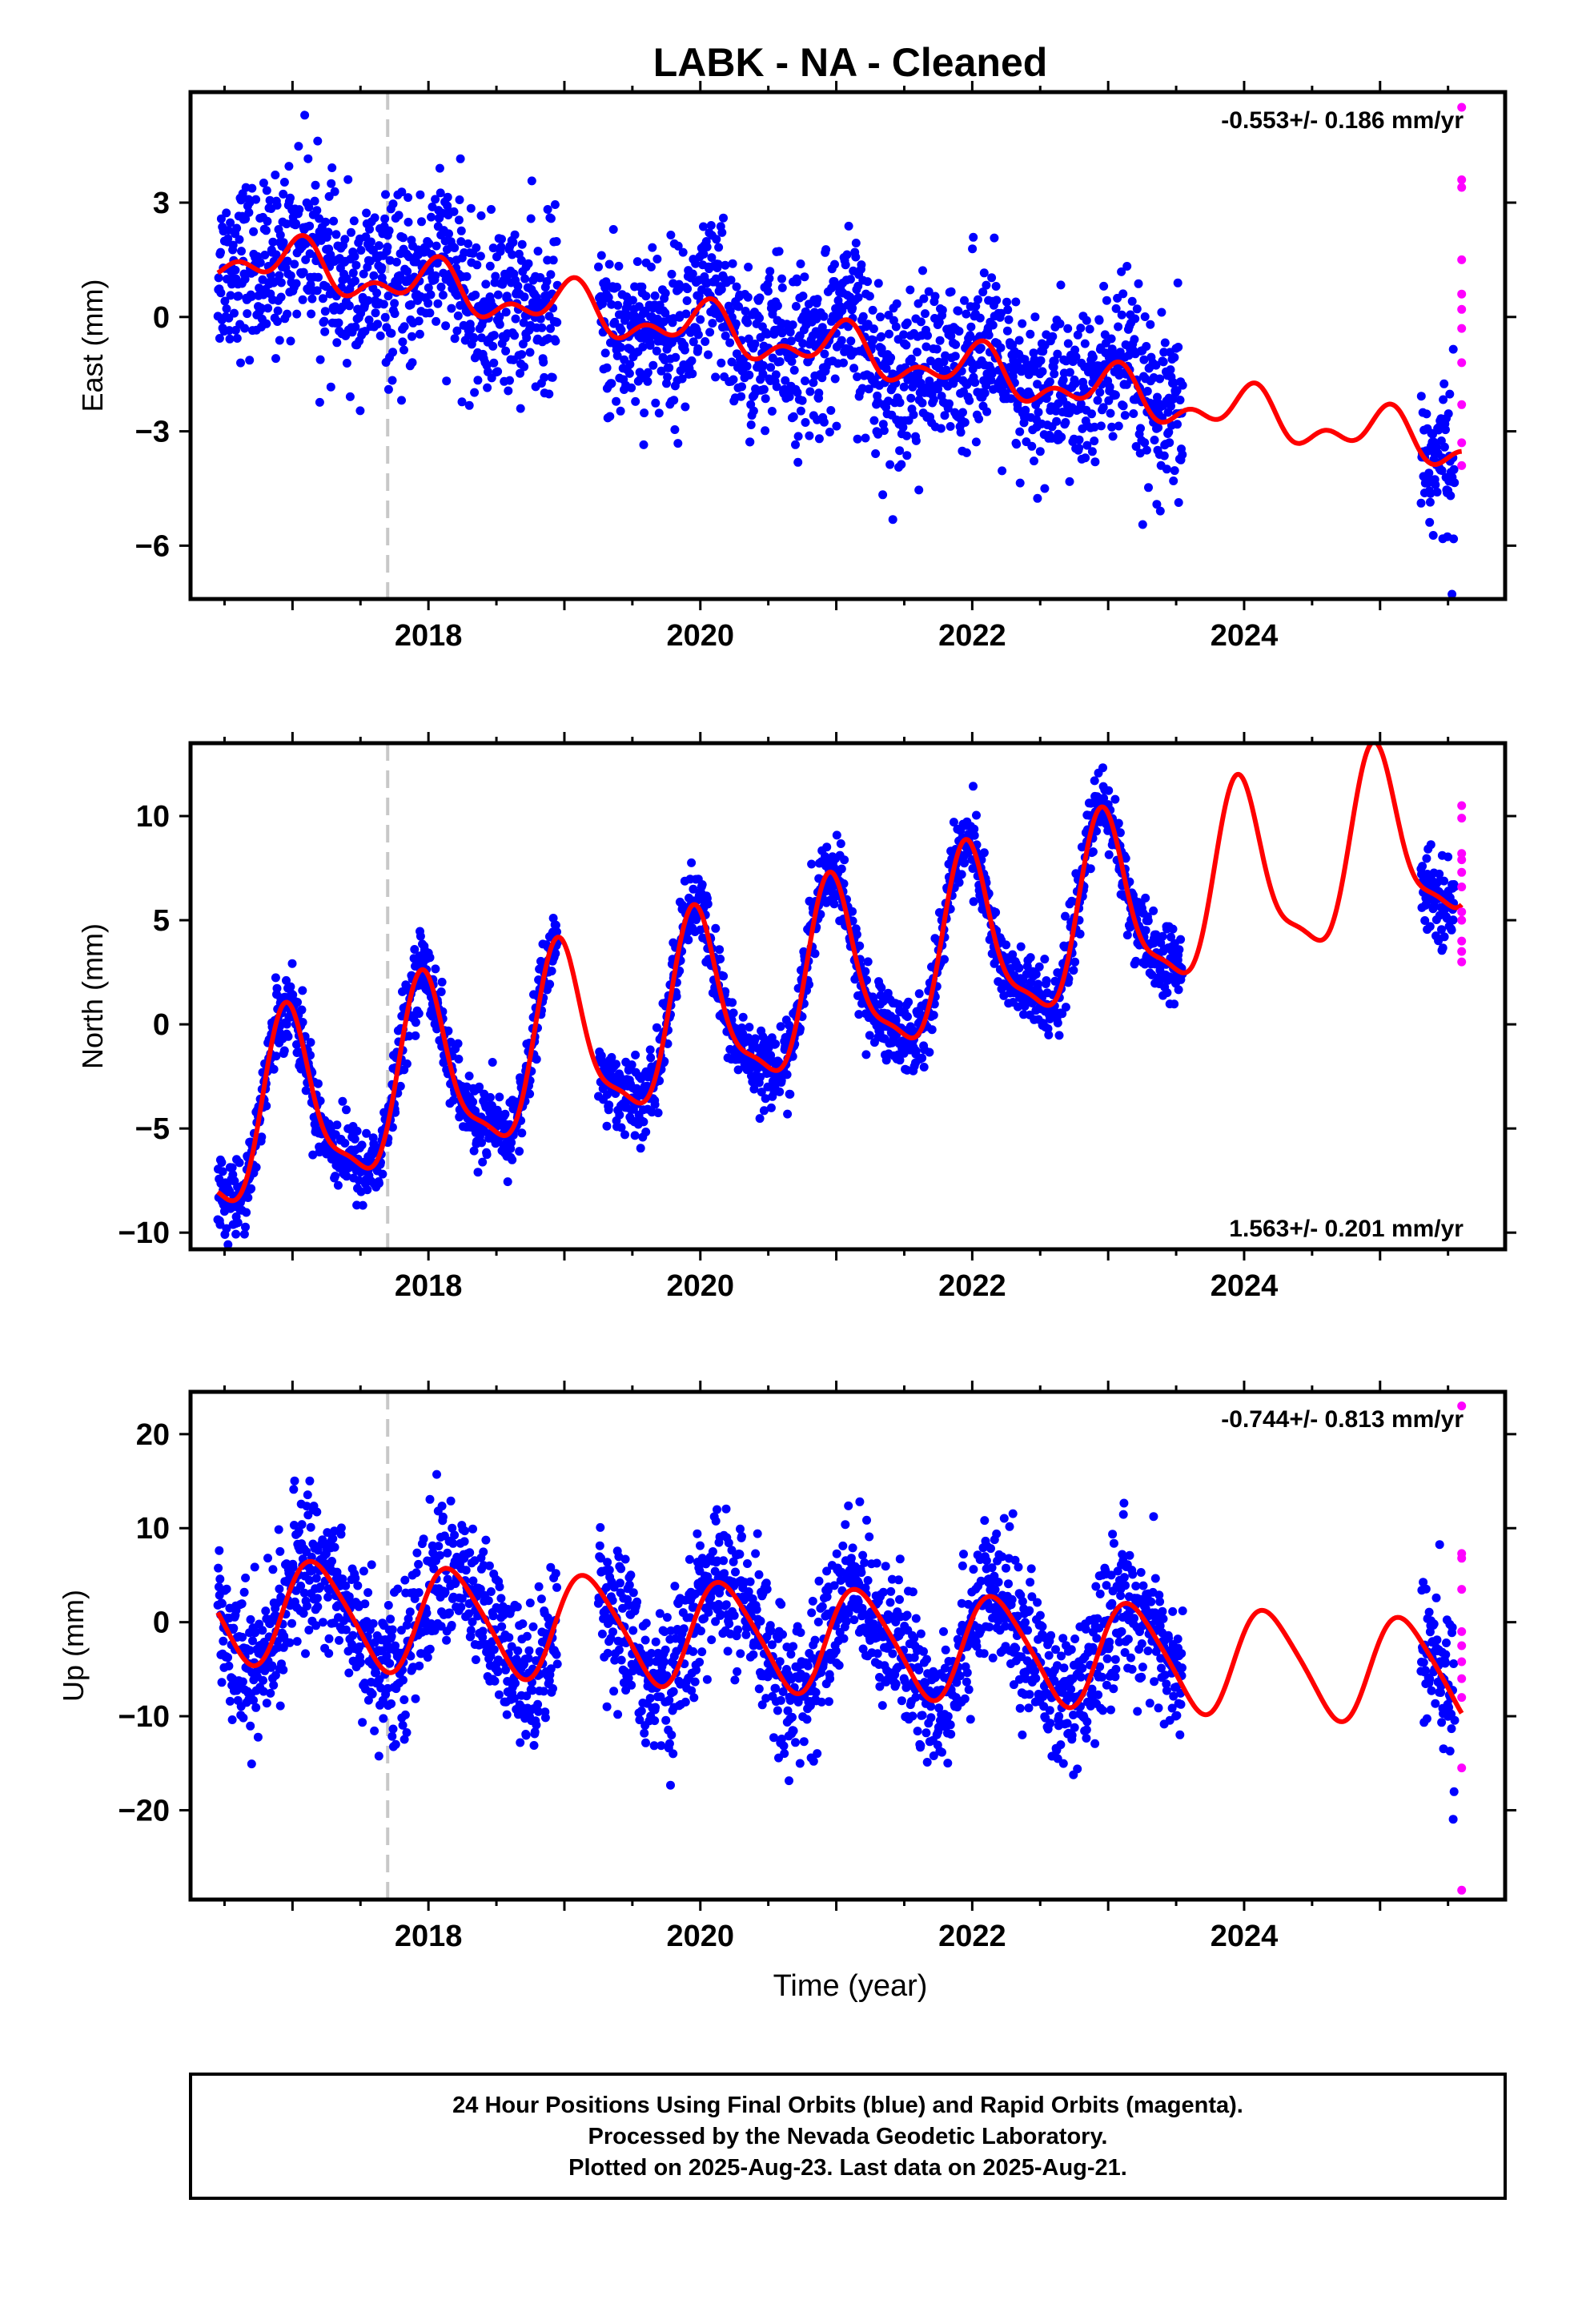 Image resolution: width=1582 pixels, height=2324 pixels. Describe the element at coordinates (429, 636) in the screenshot. I see `x-tick-label: 2018` at that location.